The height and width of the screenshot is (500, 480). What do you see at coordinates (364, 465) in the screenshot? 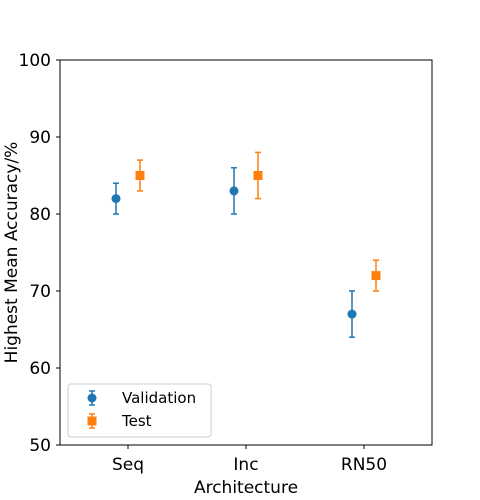
I see `x-tick-label: RN50` at bounding box center [364, 465].